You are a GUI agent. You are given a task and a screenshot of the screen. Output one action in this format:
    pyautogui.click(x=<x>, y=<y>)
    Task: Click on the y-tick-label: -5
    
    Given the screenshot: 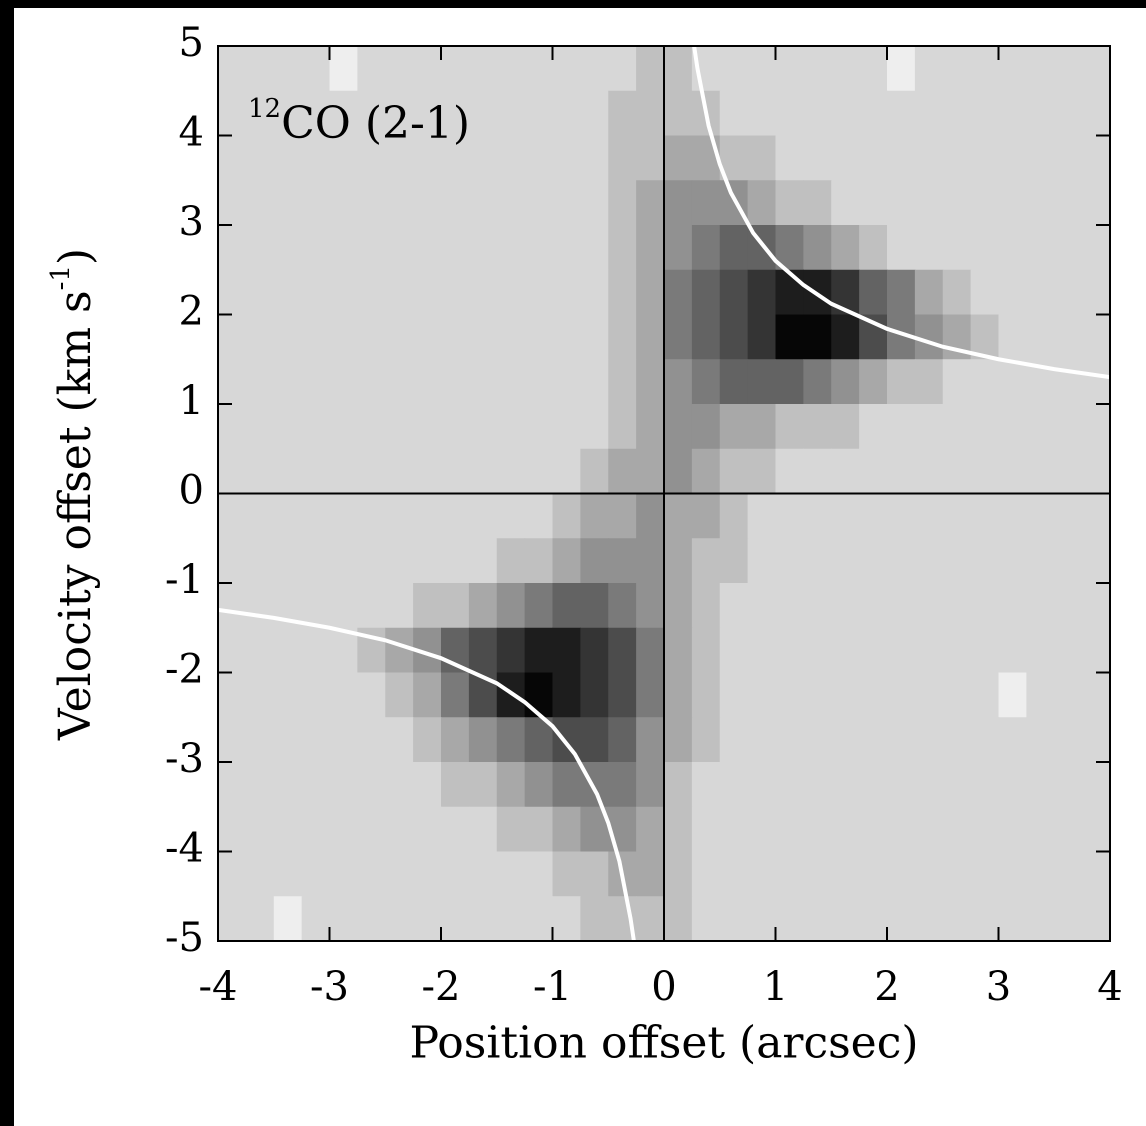 What is the action you would take?
    pyautogui.click(x=184, y=938)
    